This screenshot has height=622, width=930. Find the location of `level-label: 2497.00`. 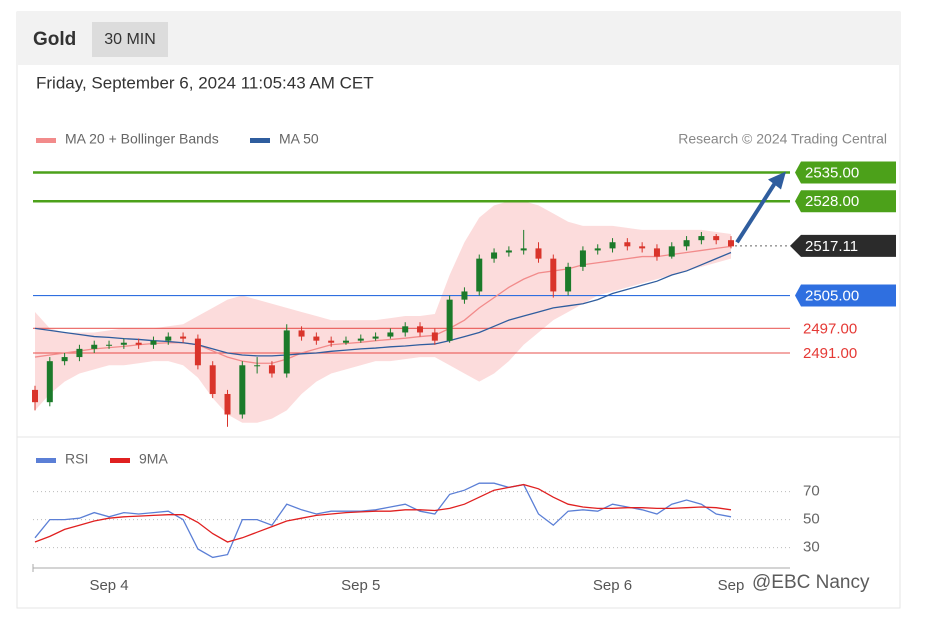

level-label: 2497.00 is located at coordinates (830, 328).